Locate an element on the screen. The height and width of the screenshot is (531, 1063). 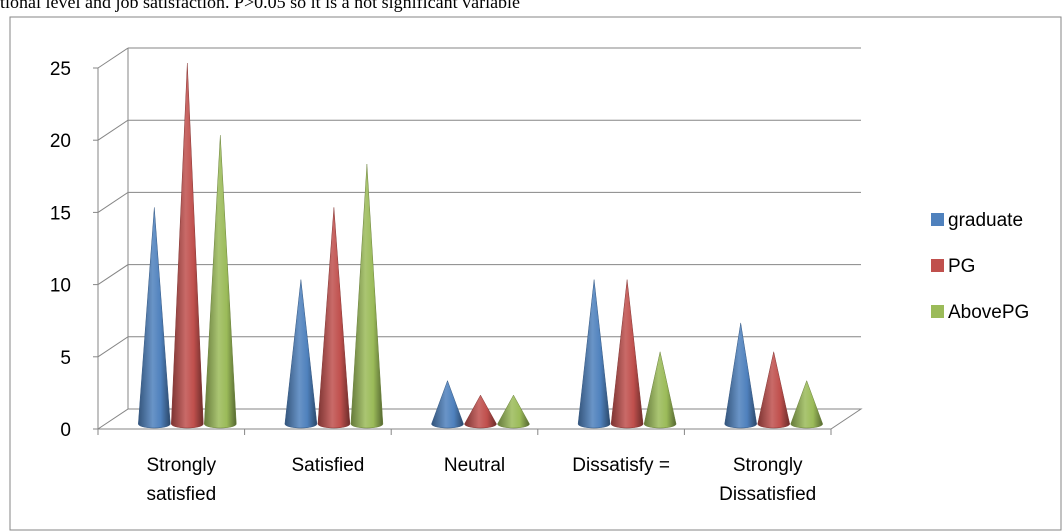
legend-swatch-abovepg is located at coordinates (937, 311).